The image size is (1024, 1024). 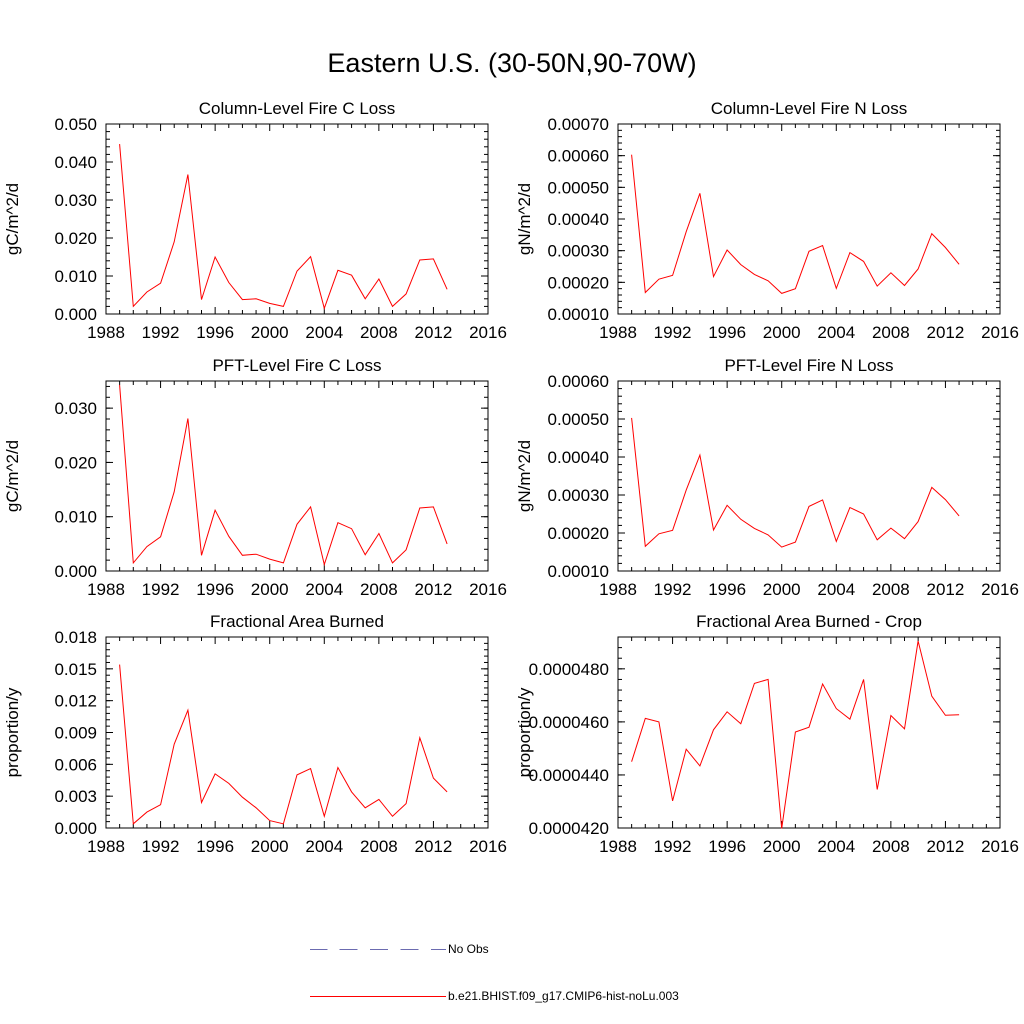 What do you see at coordinates (570, 950) in the screenshot?
I see `legend-item-obs: No Obs` at bounding box center [570, 950].